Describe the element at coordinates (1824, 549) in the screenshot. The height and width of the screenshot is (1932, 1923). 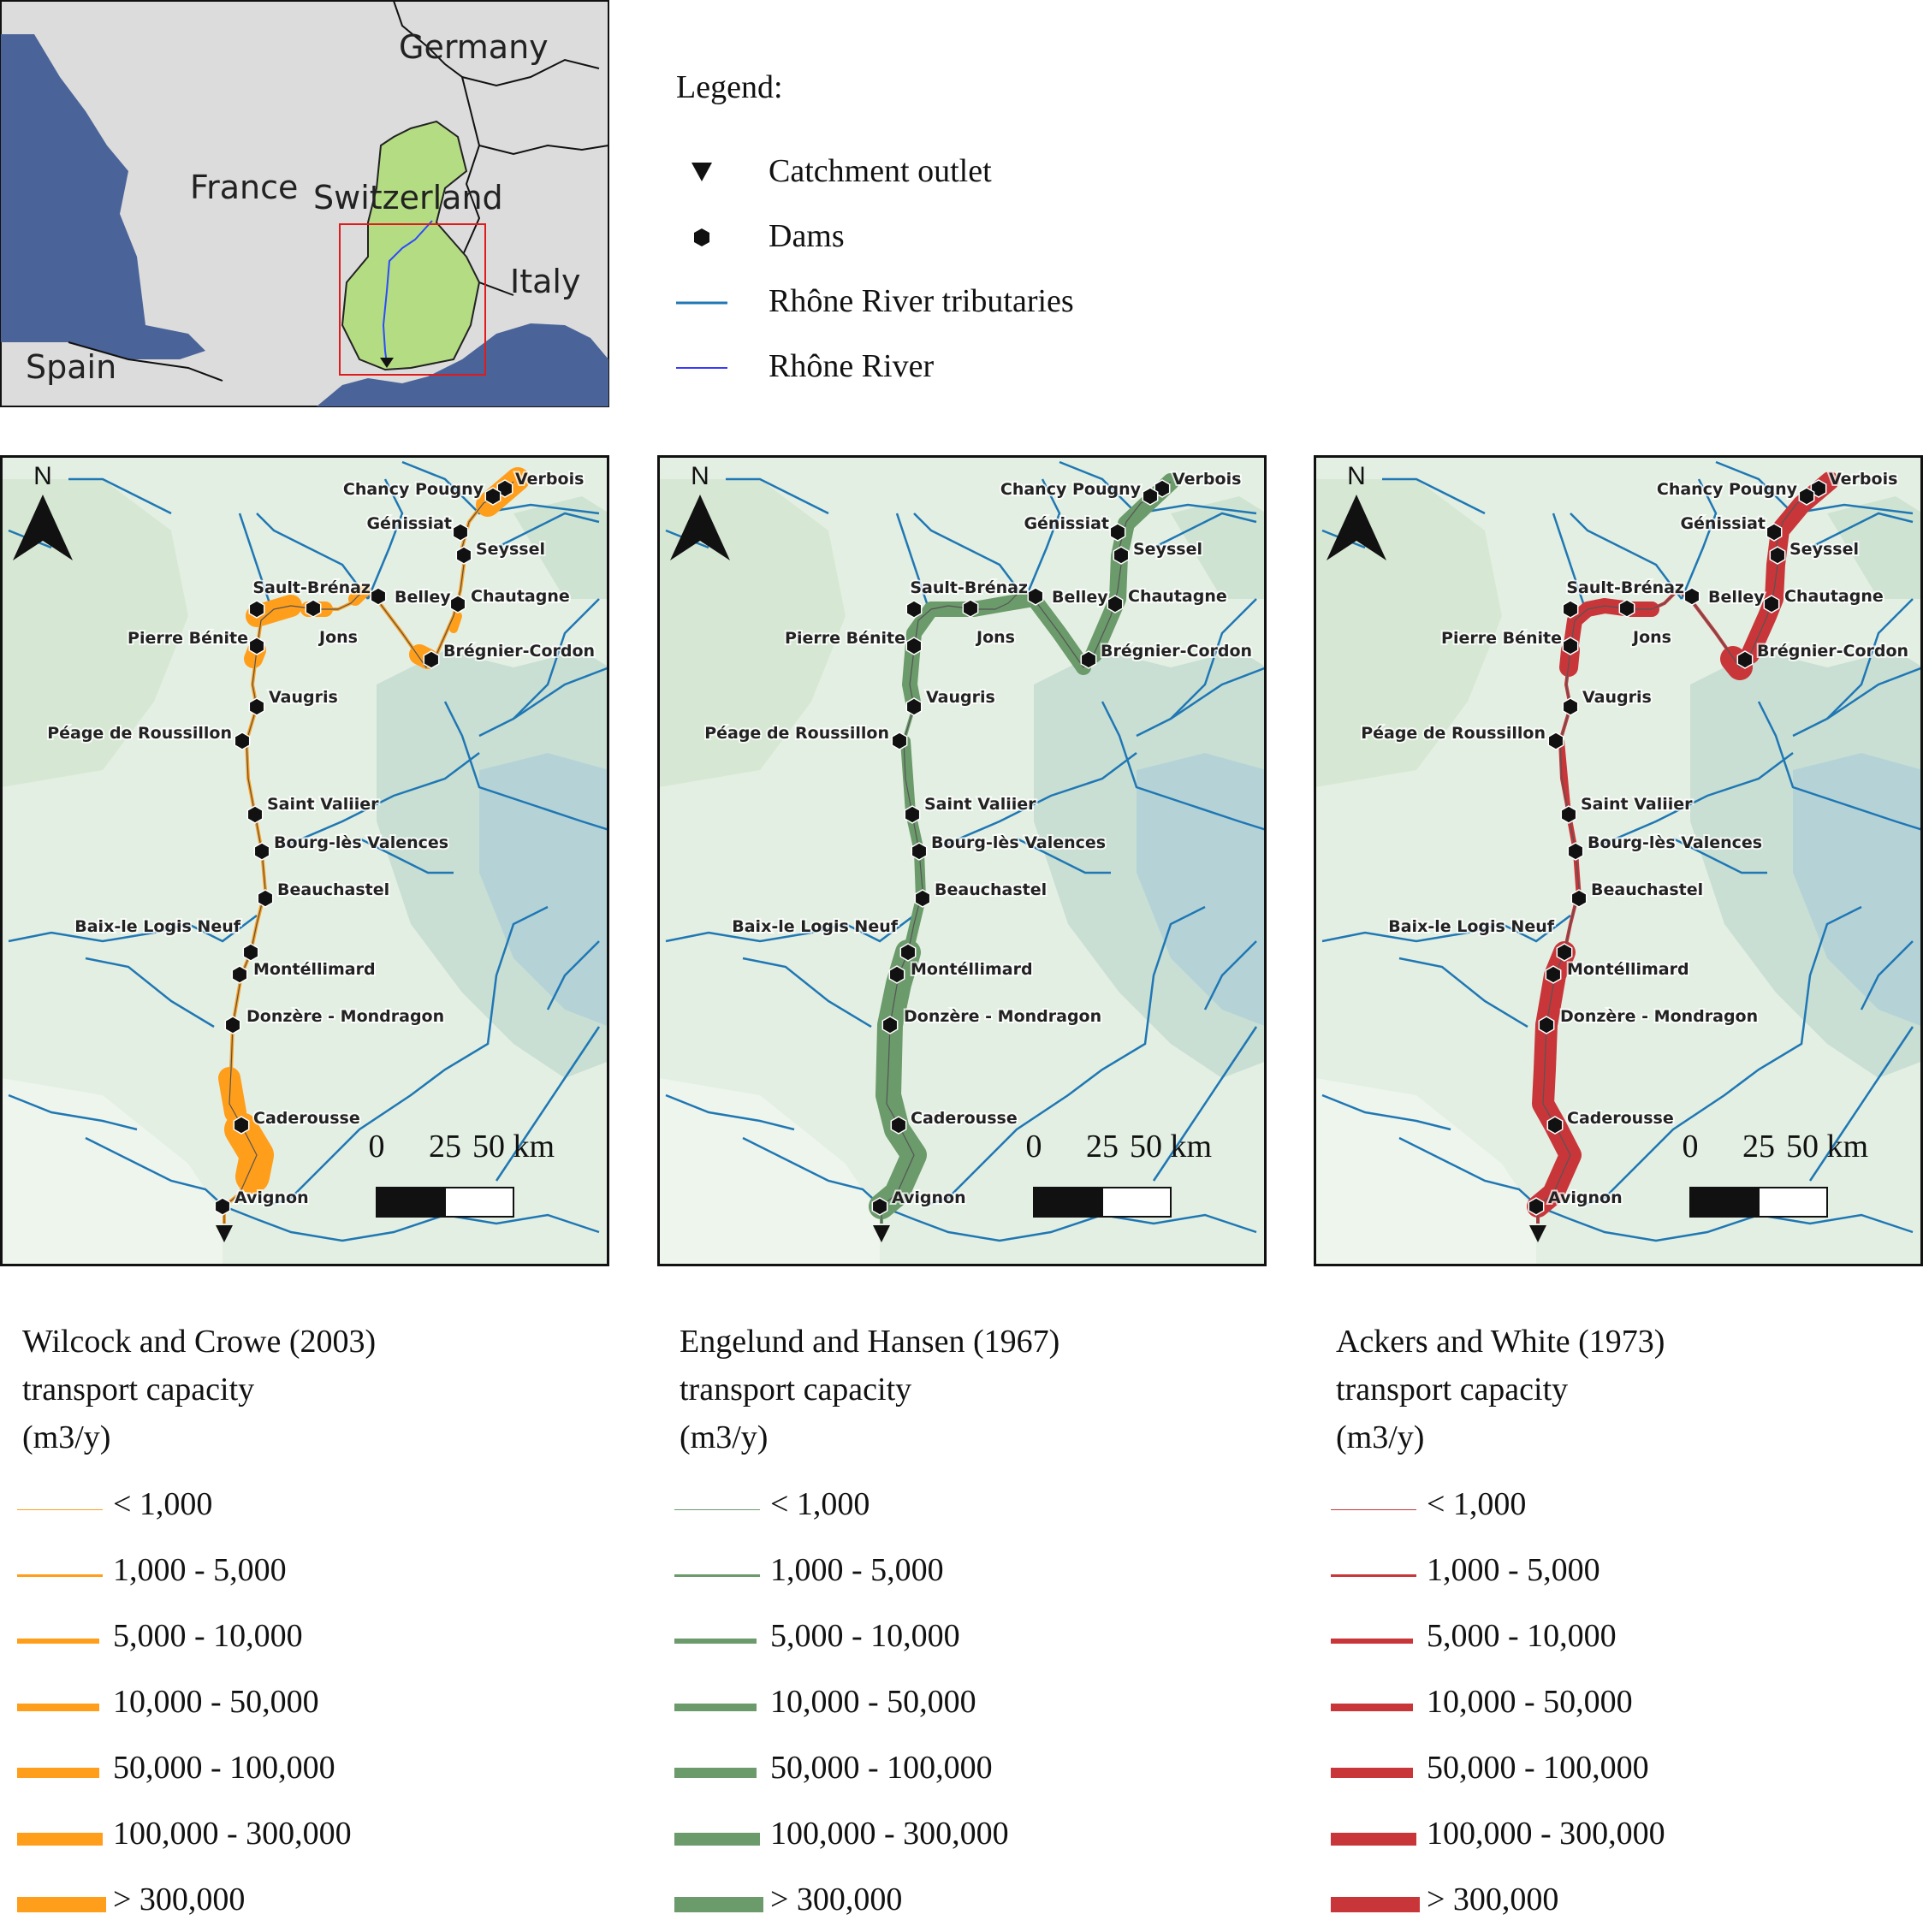
I see `dam-label: Seyssel` at that location.